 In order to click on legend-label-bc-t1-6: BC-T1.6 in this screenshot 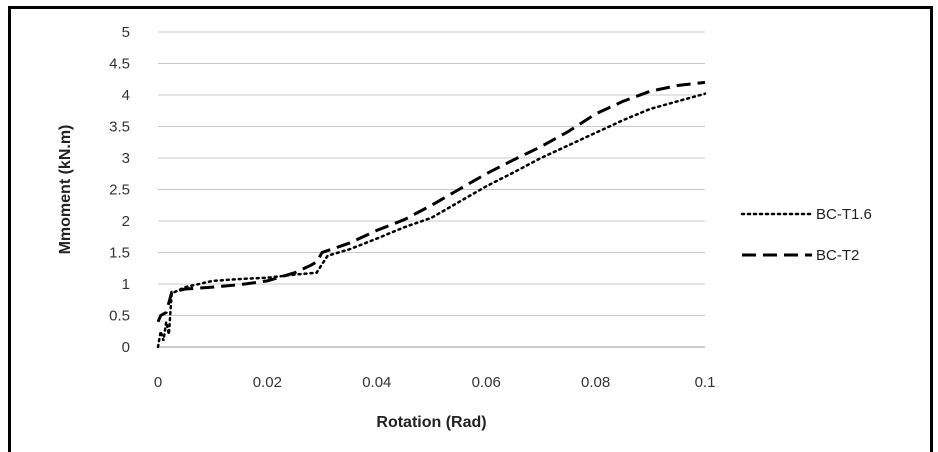, I will do `click(844, 214)`.